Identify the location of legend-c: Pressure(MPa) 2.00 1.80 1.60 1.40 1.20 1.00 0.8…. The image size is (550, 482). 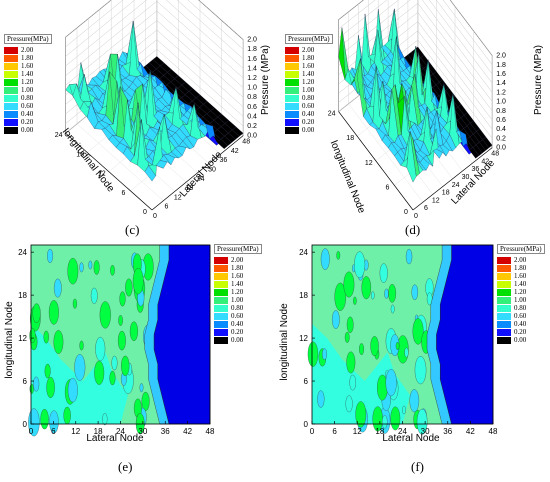
(28, 84).